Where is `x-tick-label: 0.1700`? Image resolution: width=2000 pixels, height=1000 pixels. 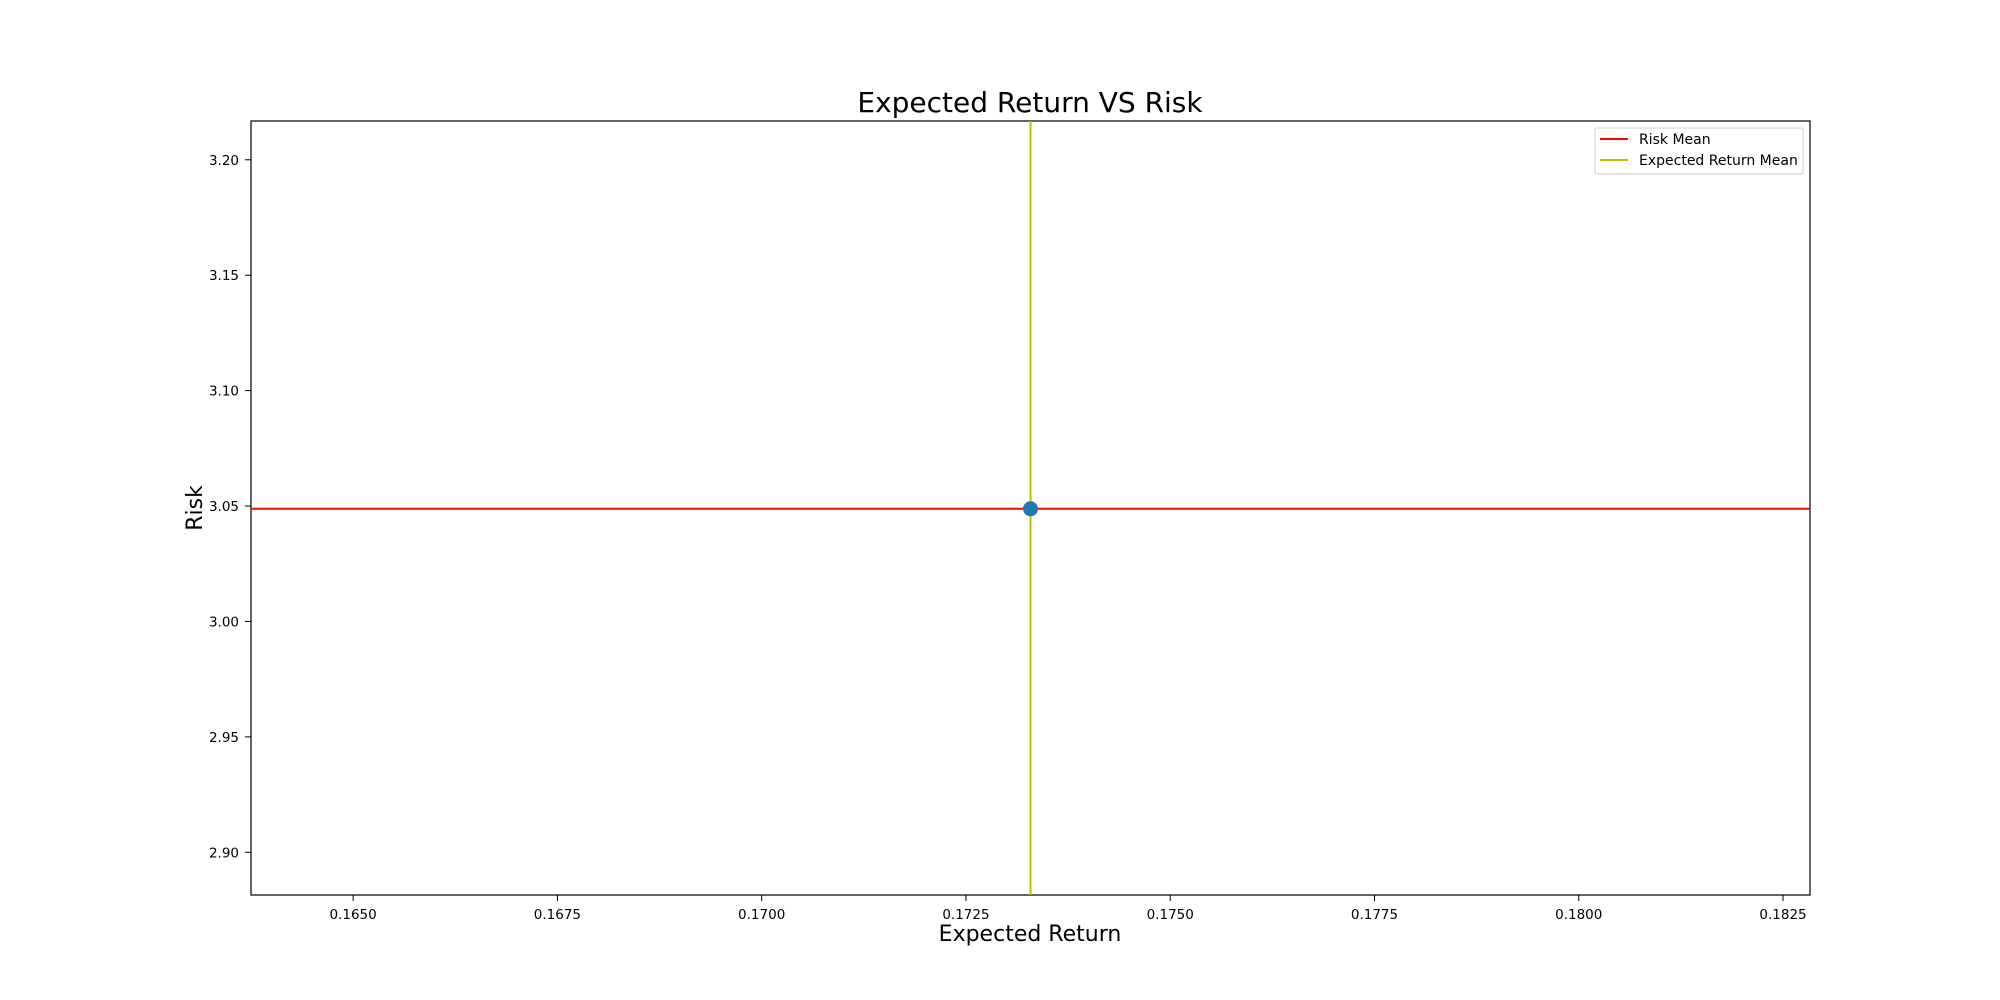 x-tick-label: 0.1700 is located at coordinates (761, 915).